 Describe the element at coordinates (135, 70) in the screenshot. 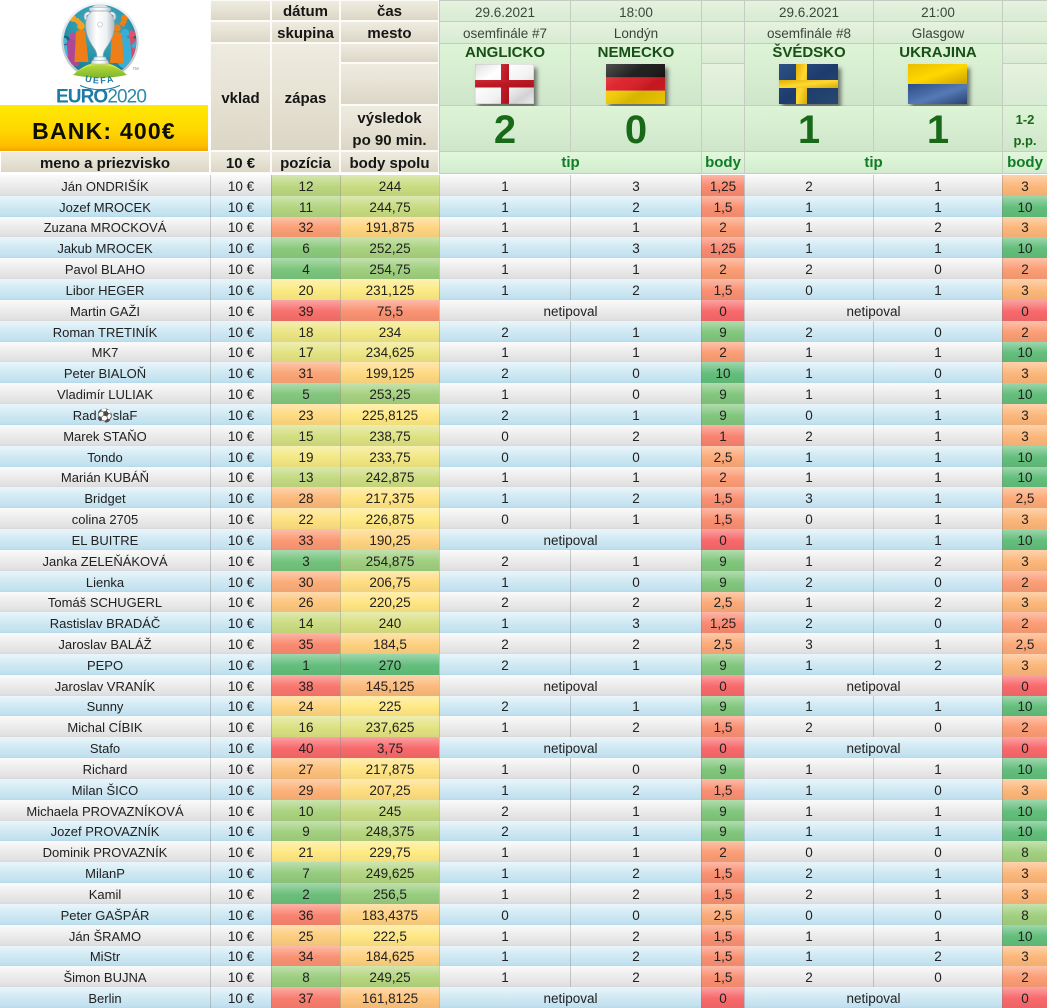

I see `svg-text: ™` at that location.